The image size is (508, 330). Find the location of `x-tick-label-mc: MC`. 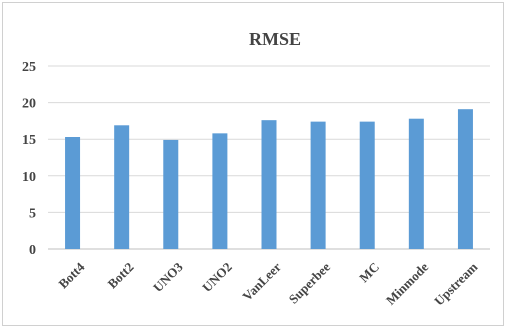

x-tick-label-mc: MC is located at coordinates (369, 272).